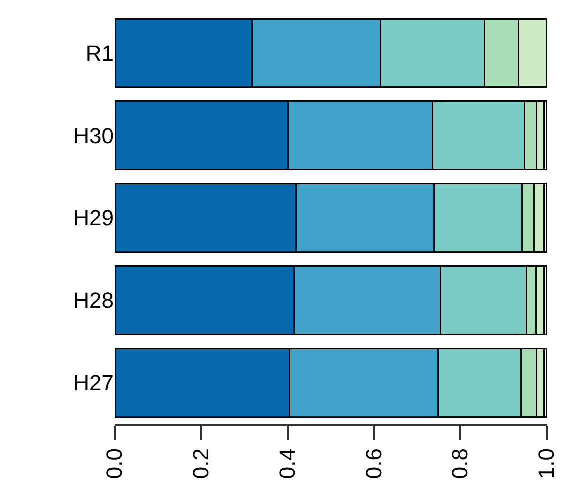 Image resolution: width=571 pixels, height=504 pixels. What do you see at coordinates (94, 135) in the screenshot?
I see `y-tick-label: H30` at bounding box center [94, 135].